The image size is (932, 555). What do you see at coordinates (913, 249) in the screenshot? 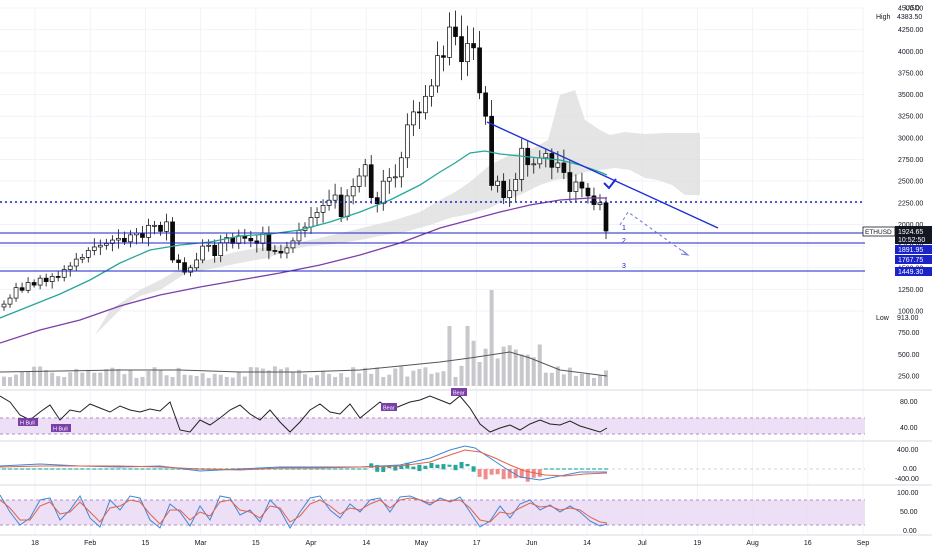
I see `level-tag-1891: 1891.95` at bounding box center [913, 249].